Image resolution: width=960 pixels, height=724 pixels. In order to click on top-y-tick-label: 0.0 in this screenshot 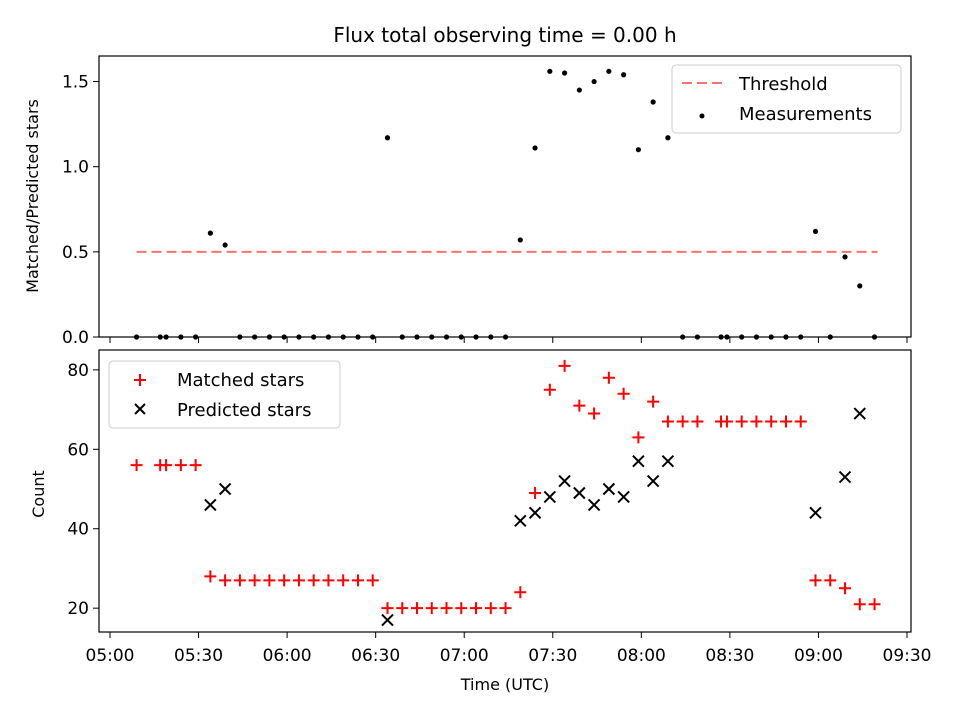, I will do `click(75, 338)`.